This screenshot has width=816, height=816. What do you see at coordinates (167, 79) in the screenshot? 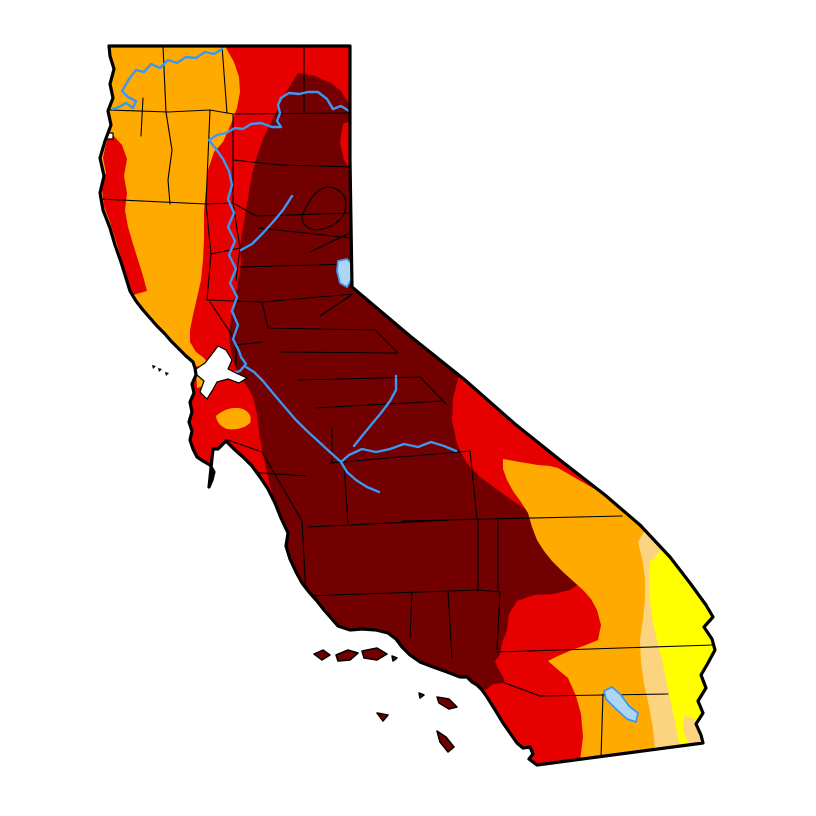
I see `klamath-river` at bounding box center [167, 79].